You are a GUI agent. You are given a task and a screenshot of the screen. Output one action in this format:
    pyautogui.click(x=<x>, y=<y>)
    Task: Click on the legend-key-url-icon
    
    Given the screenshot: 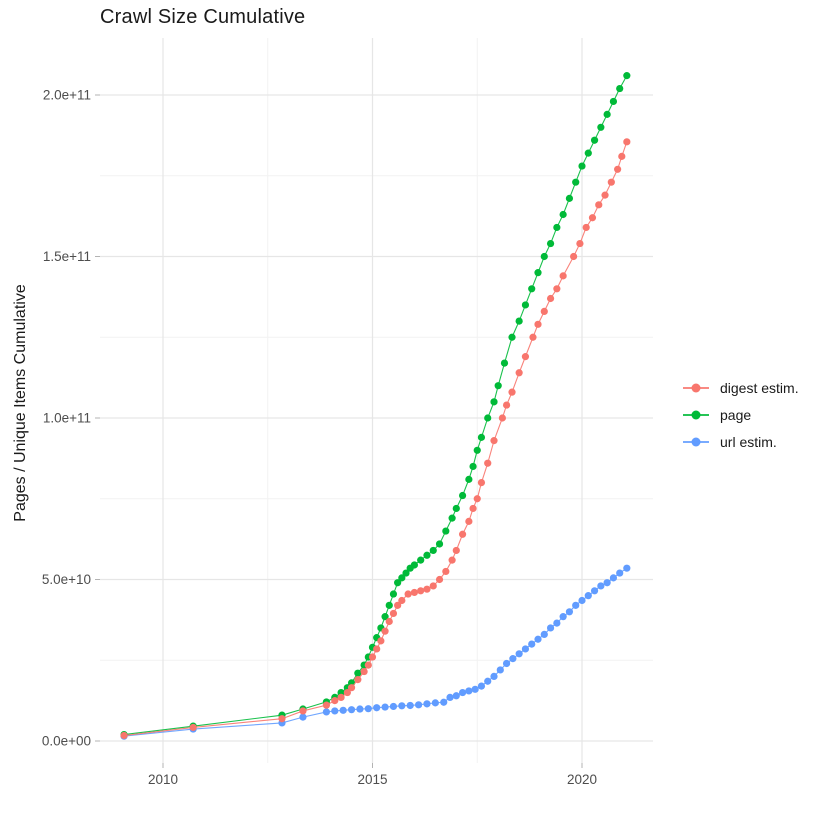 What is the action you would take?
    pyautogui.click(x=696, y=442)
    